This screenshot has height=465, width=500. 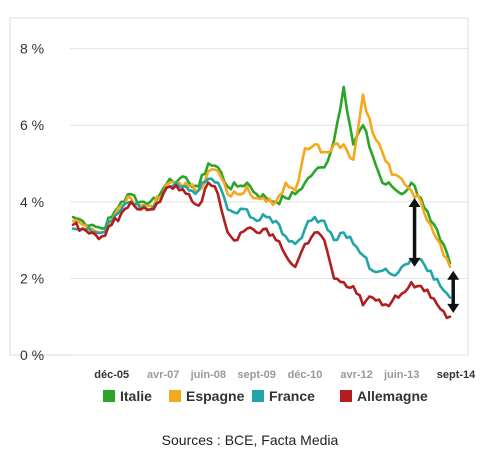 I want to click on source-caption: Sources : BCE, Facta Media, so click(x=250, y=440).